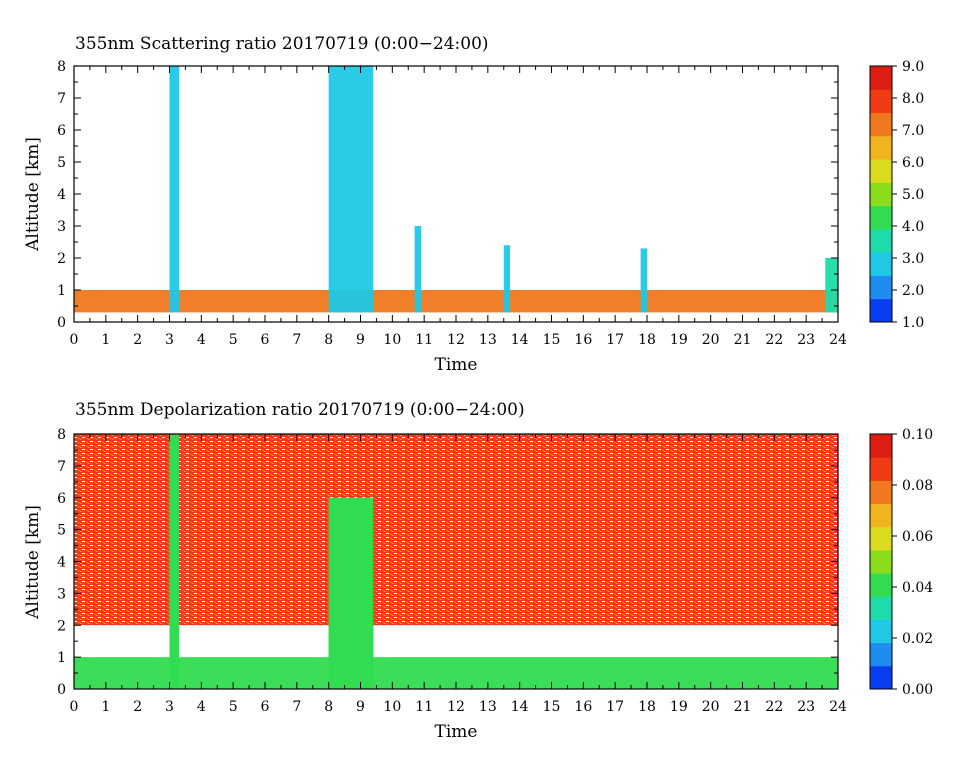 Image resolution: width=960 pixels, height=770 pixels. I want to click on y-tick-label: 4, so click(61, 563).